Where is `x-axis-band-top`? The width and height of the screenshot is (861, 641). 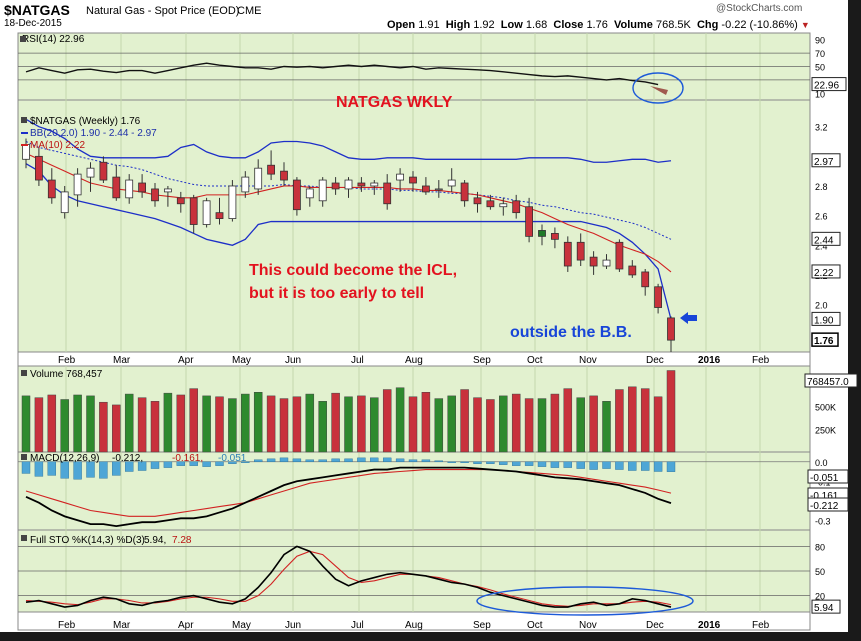 x-axis-band-top is located at coordinates (414, 359).